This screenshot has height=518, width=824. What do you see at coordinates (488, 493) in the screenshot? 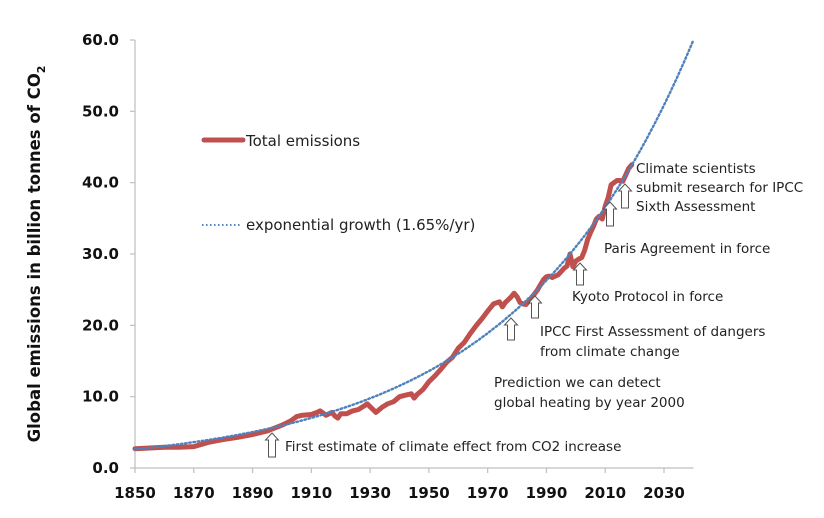
I see `x-tick-label: 1970` at bounding box center [488, 493].